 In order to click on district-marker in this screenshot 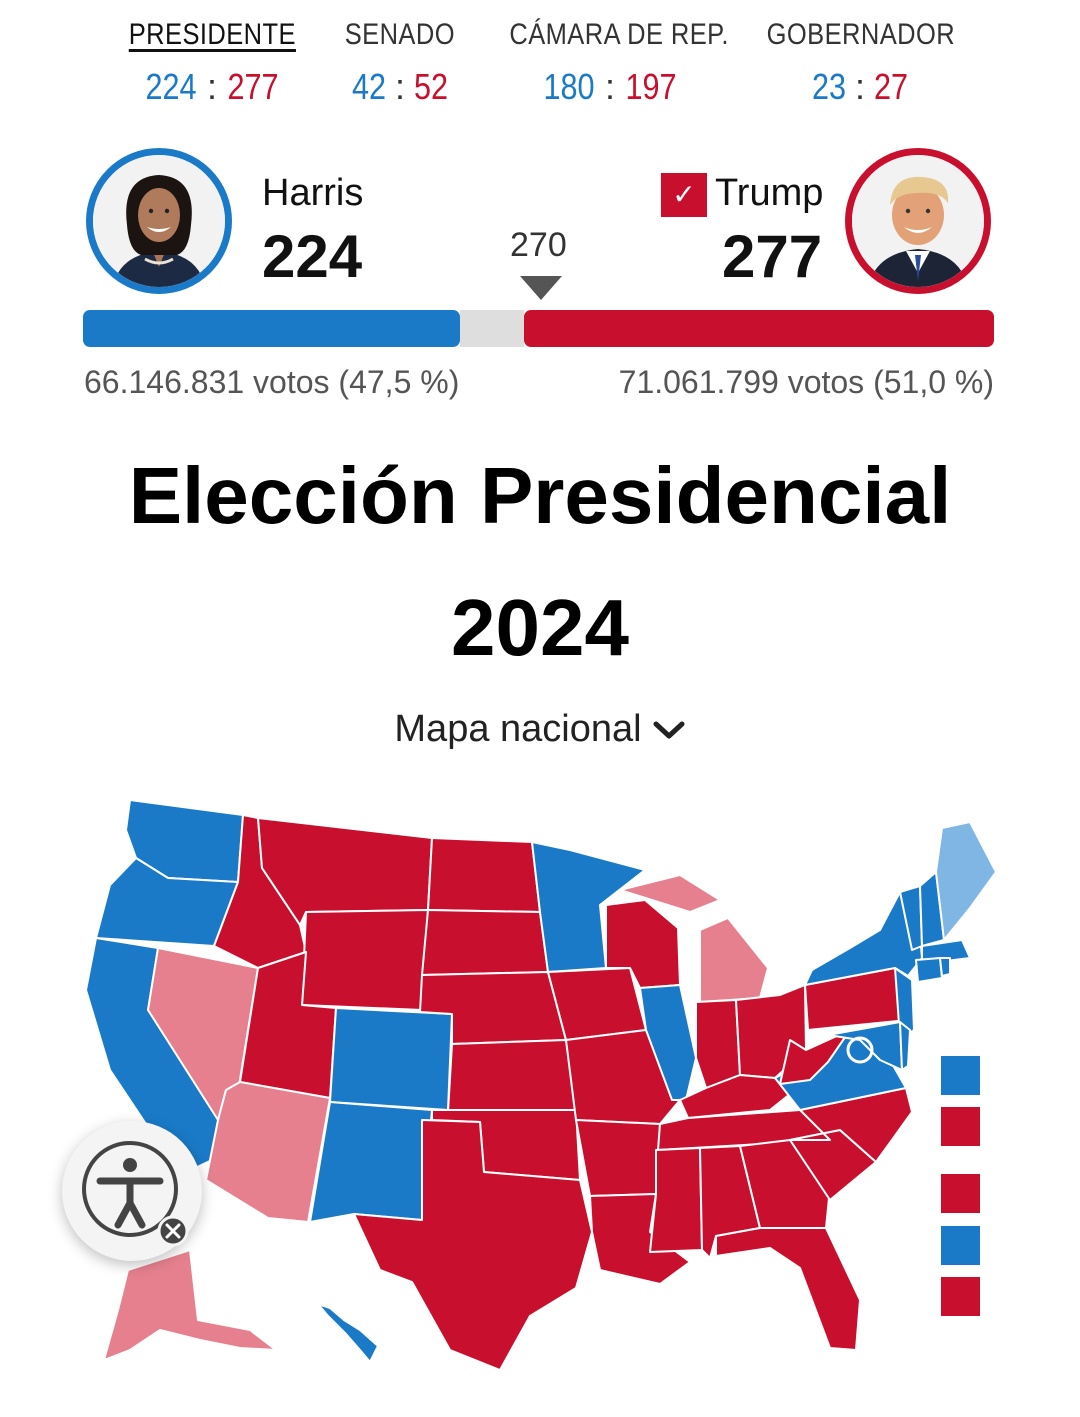, I will do `click(860, 1050)`.